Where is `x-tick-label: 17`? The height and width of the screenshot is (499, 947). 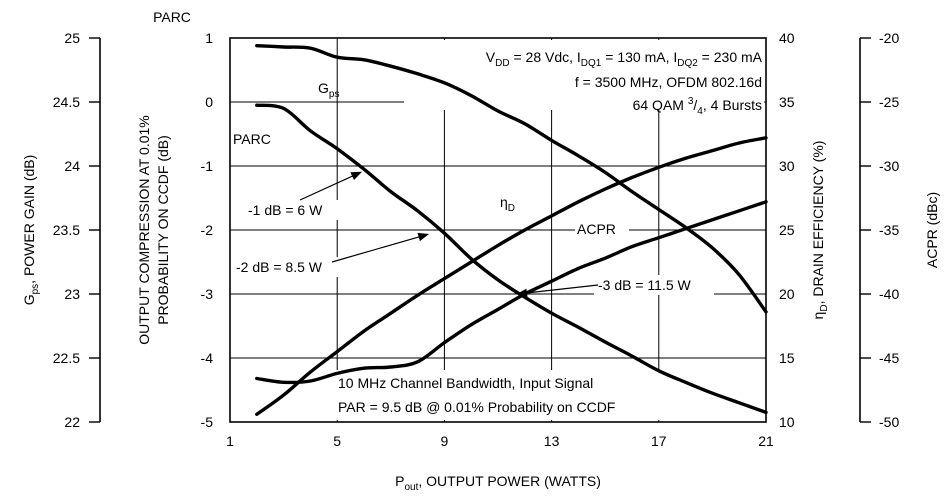
x-tick-label: 17 is located at coordinates (659, 441).